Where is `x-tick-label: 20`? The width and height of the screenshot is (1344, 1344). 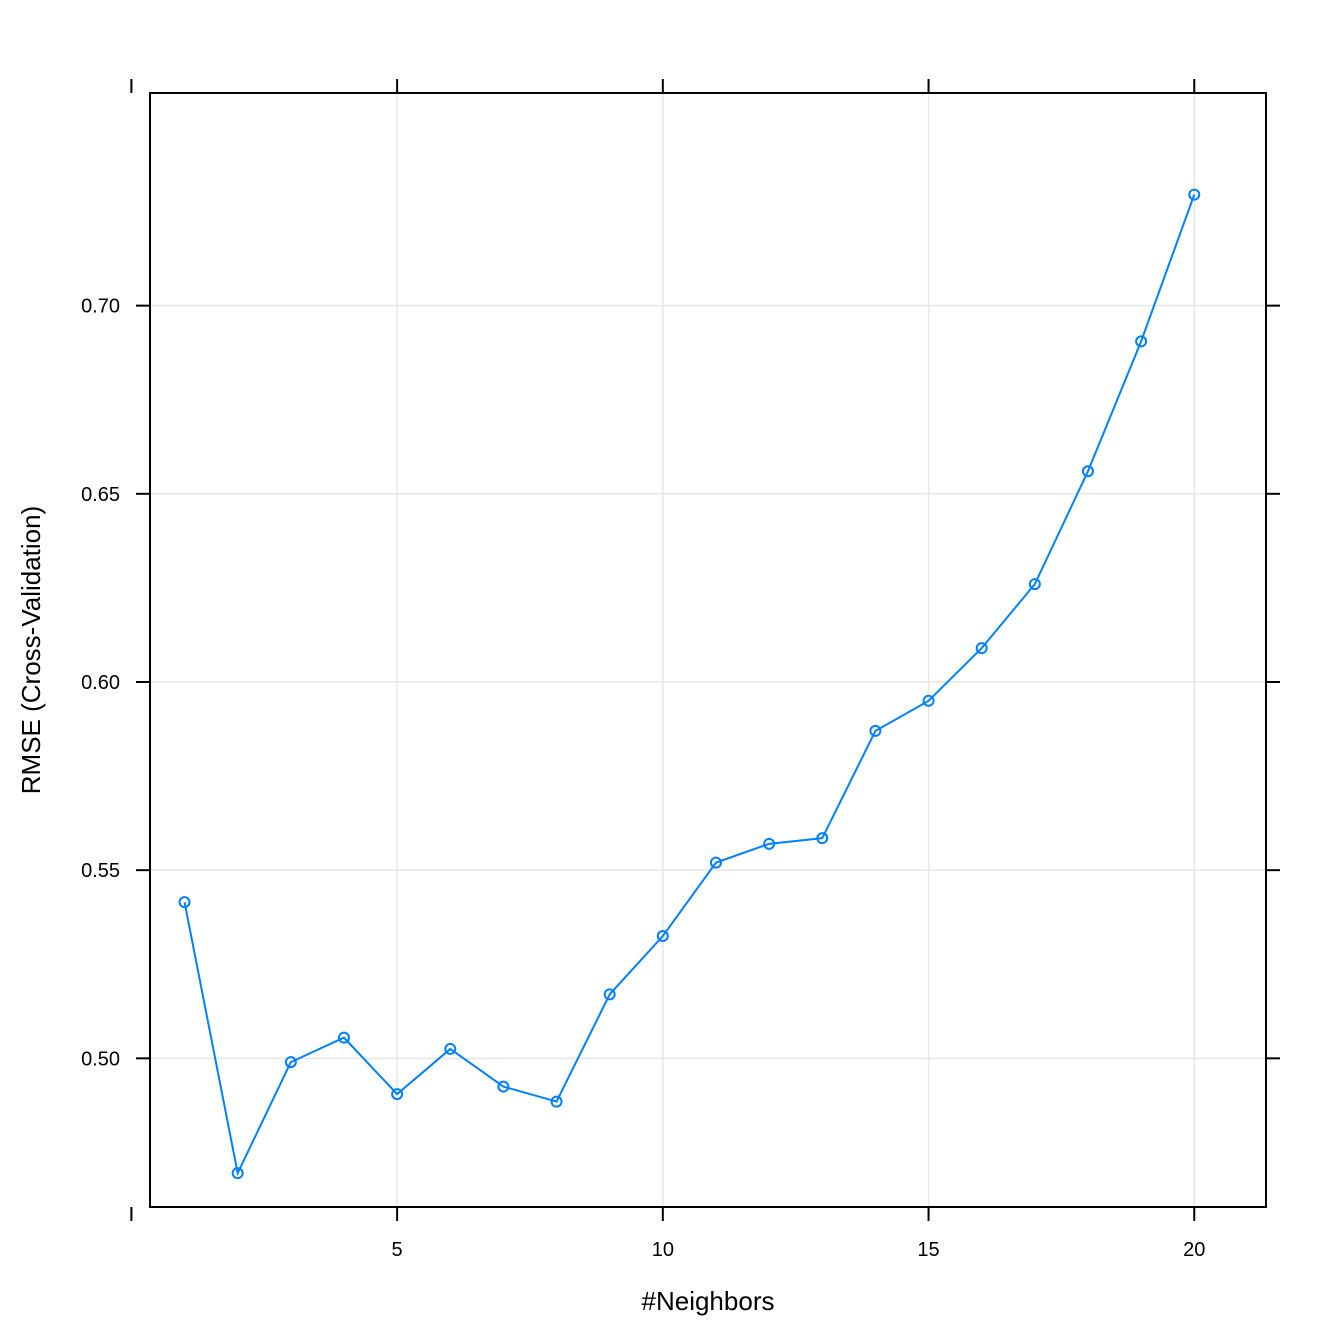 x-tick-label: 20 is located at coordinates (1194, 1250).